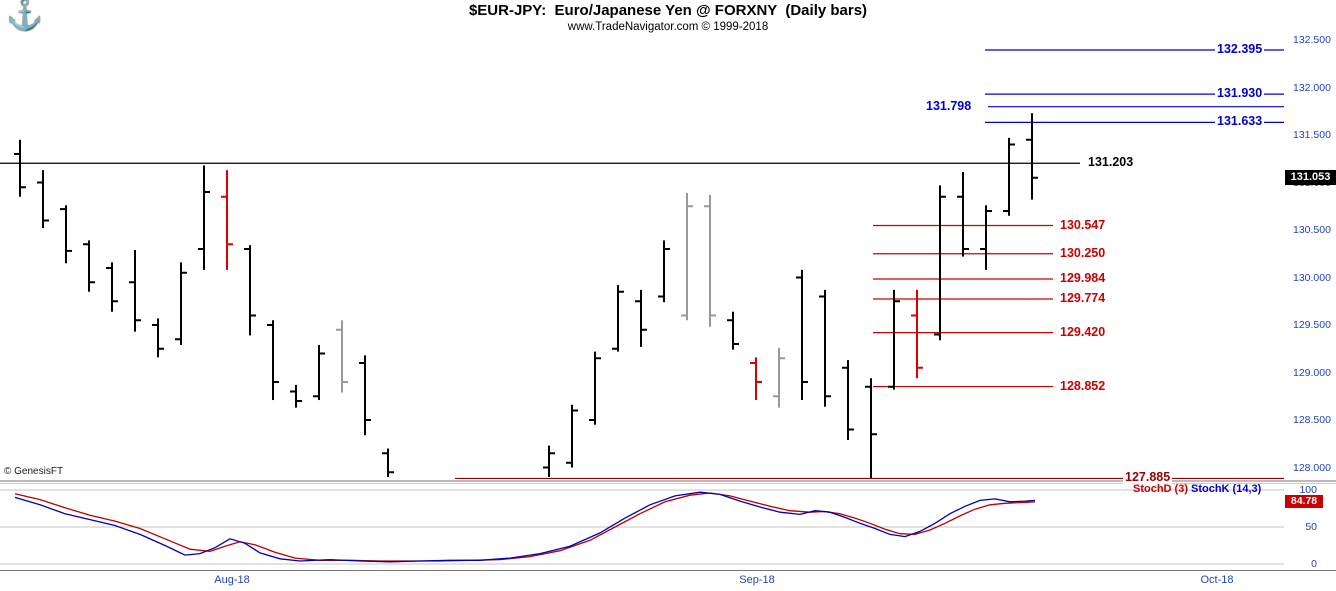  Describe the element at coordinates (1226, 489) in the screenshot. I see `stoch-legend-item: StochK (14,3)` at that location.